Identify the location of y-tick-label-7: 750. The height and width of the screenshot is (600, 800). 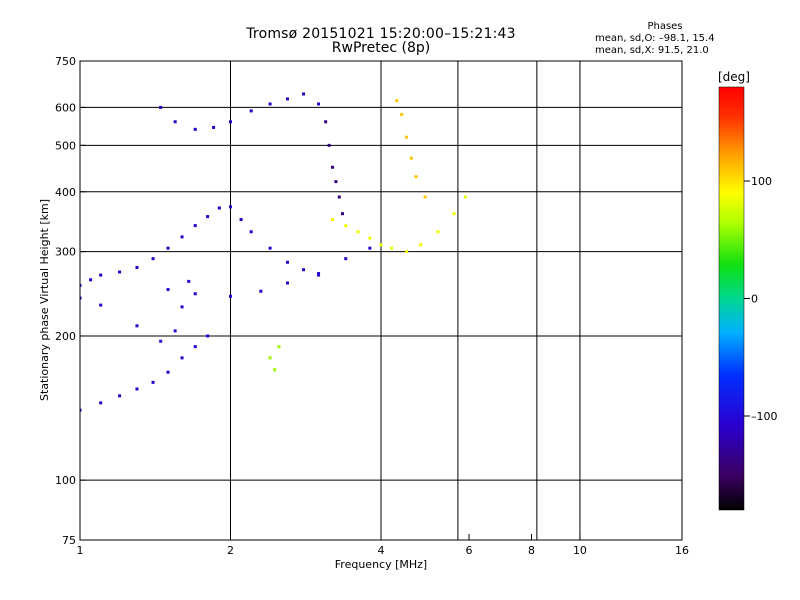
(65, 61).